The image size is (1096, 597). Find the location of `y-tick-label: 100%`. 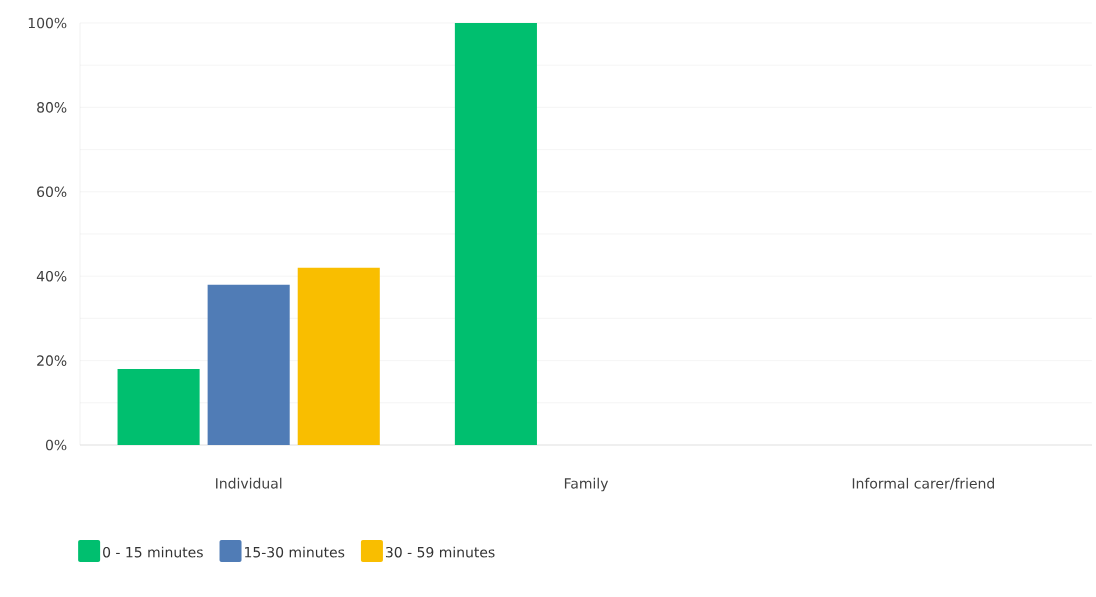

y-tick-label: 100% is located at coordinates (47, 23).